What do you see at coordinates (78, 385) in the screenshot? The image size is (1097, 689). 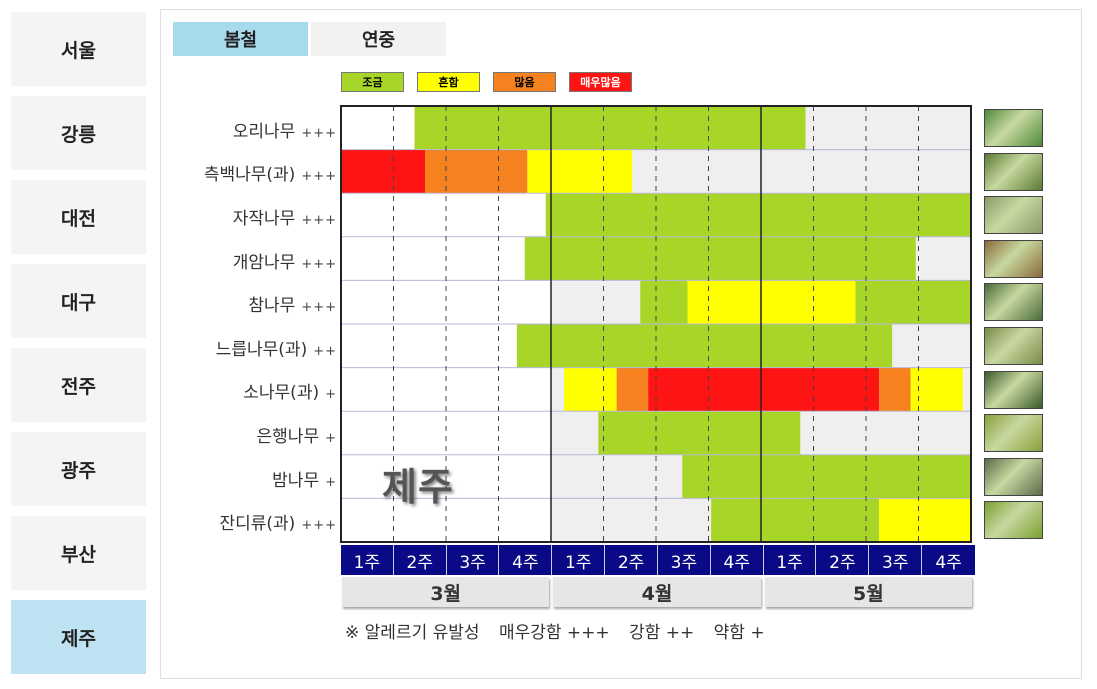 I see `sidebar-item-jeonju: 전주` at bounding box center [78, 385].